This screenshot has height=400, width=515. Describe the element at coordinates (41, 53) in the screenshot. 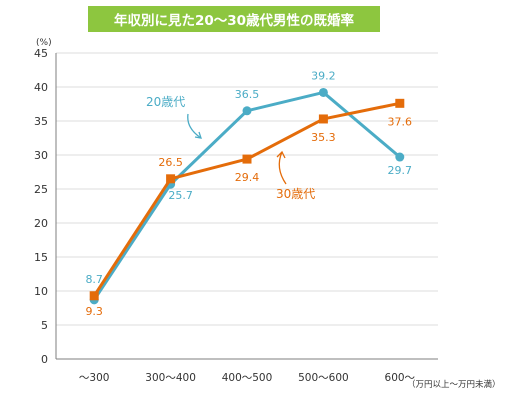

I see `y-tick-label: 45` at that location.